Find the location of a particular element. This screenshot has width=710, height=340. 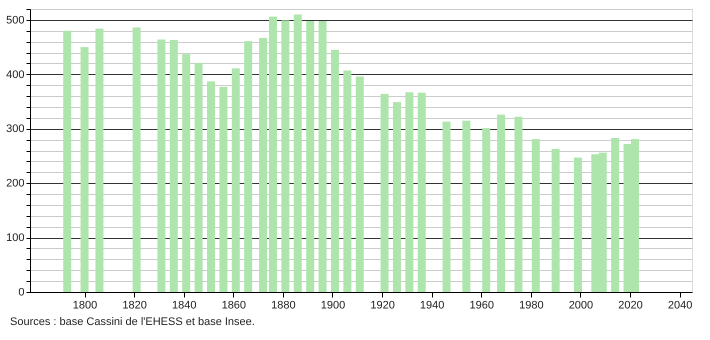

y-tick-label: 300 is located at coordinates (15, 129).